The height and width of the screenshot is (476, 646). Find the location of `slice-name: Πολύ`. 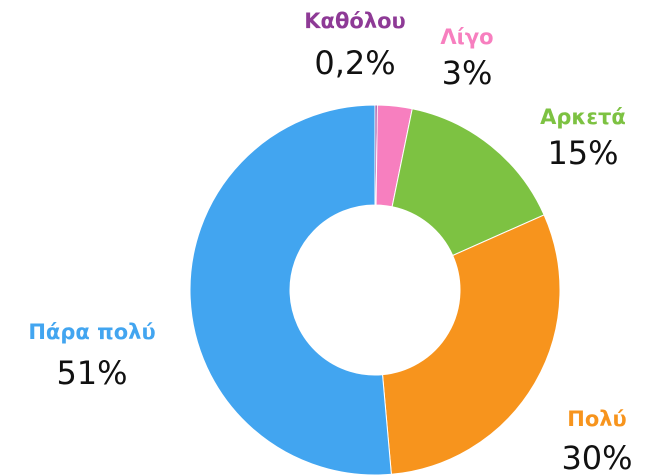

slice-name: Πολύ is located at coordinates (596, 419).